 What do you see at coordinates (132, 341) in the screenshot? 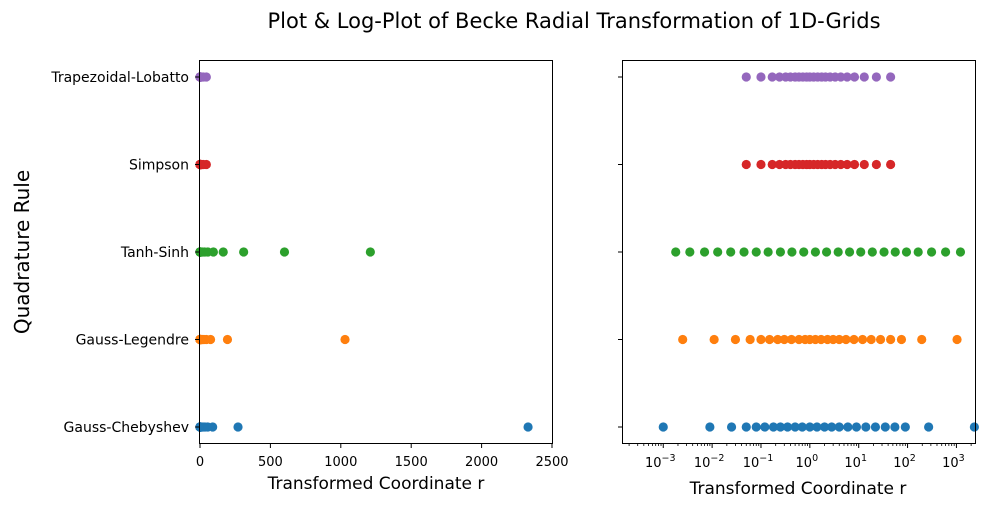
I see `category-label-gauss-legendre: Gauss-Legendre` at bounding box center [132, 341].